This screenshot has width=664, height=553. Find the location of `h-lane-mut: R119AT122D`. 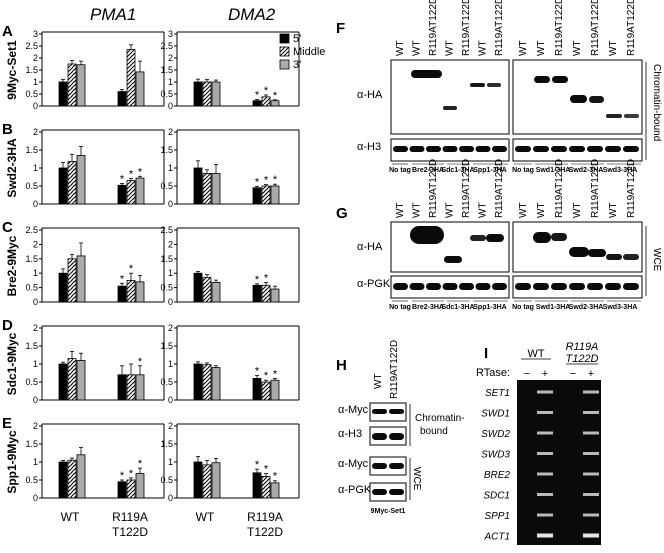

h-lane-mut: R119AT122D is located at coordinates (394, 369).